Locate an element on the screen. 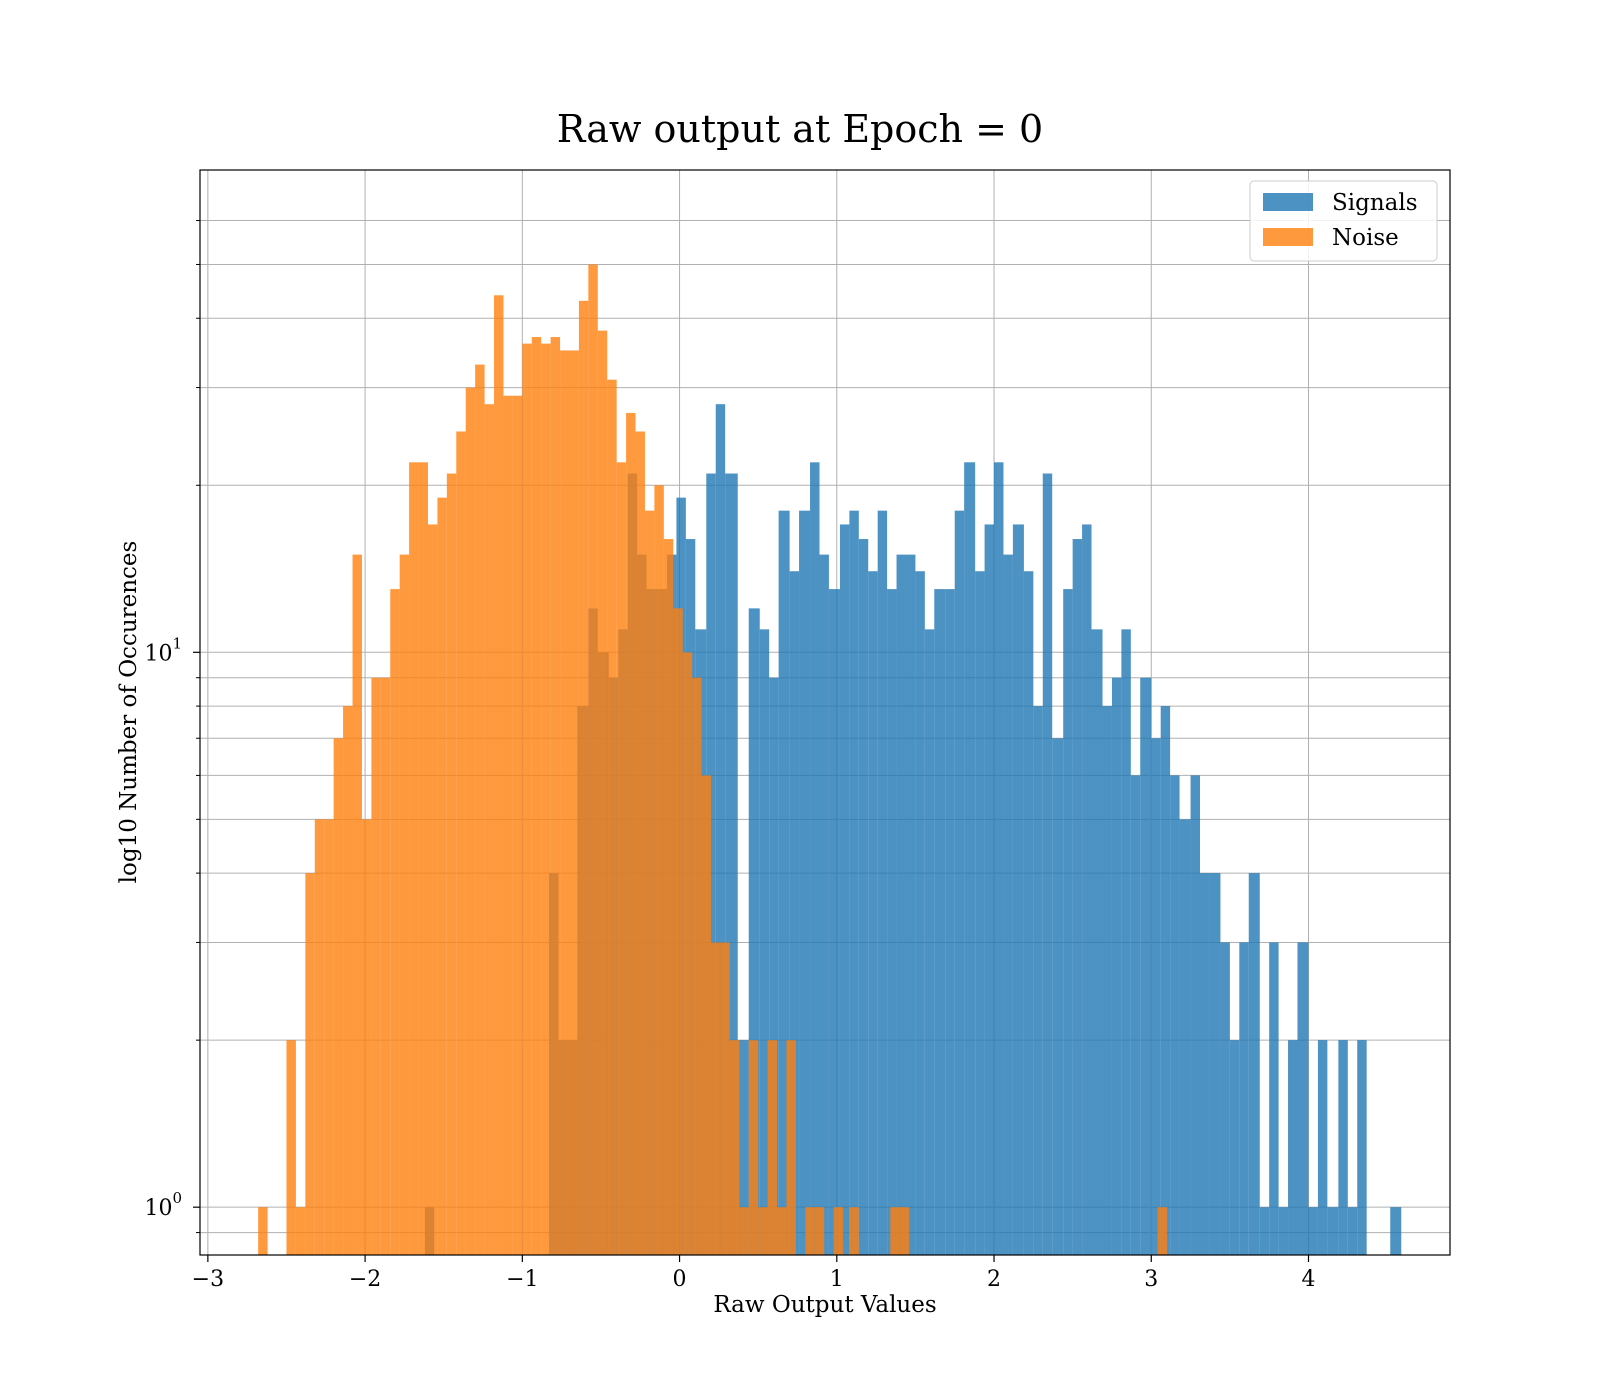  x-tick-label: 4 is located at coordinates (1308, 1279).